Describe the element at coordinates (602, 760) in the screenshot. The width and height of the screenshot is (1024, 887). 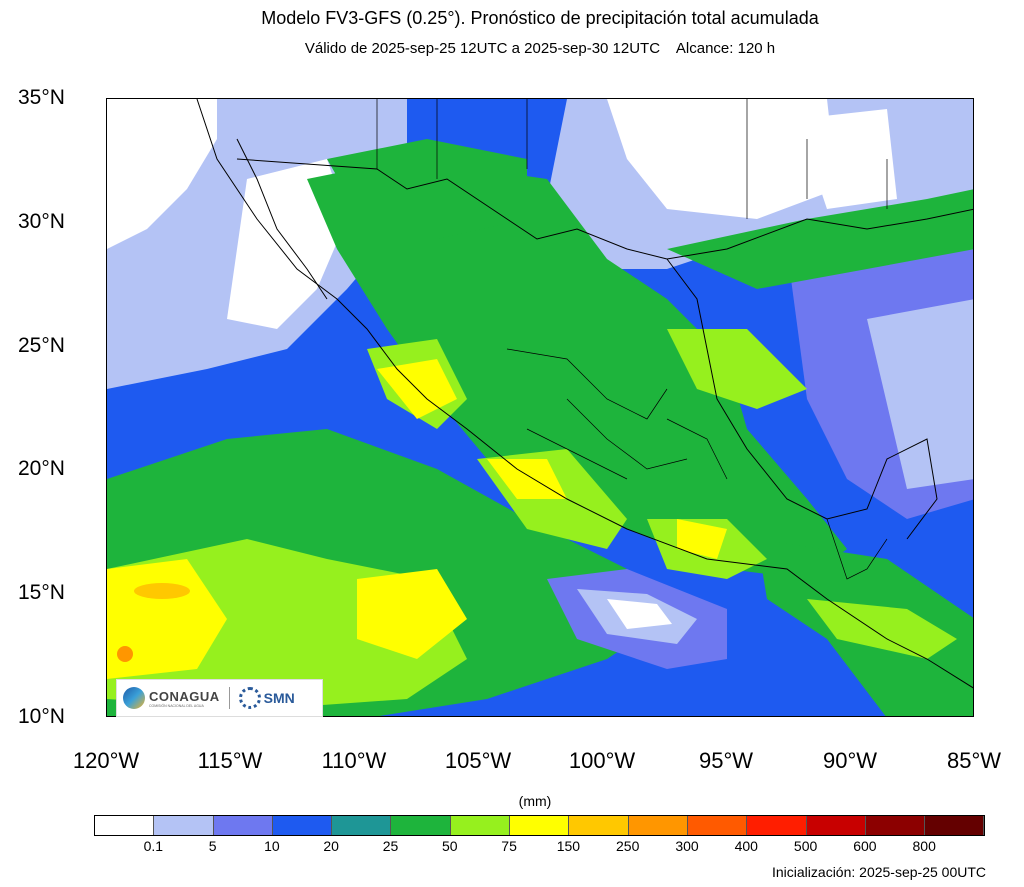
I see `lon-tick-100w: 100°W` at that location.